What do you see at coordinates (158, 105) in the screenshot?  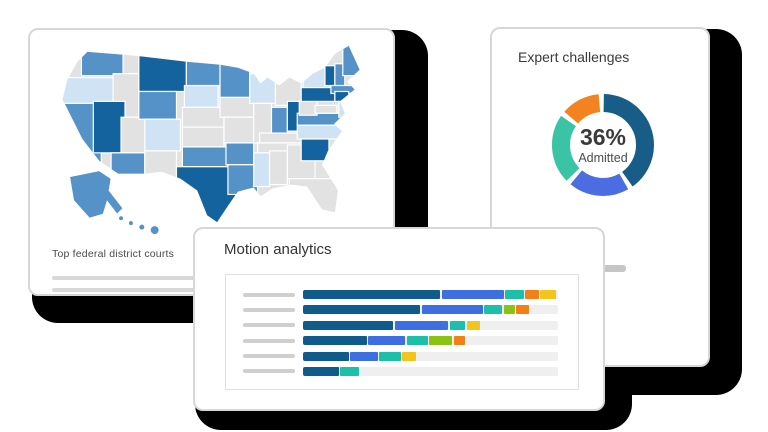 I see `state-WY` at bounding box center [158, 105].